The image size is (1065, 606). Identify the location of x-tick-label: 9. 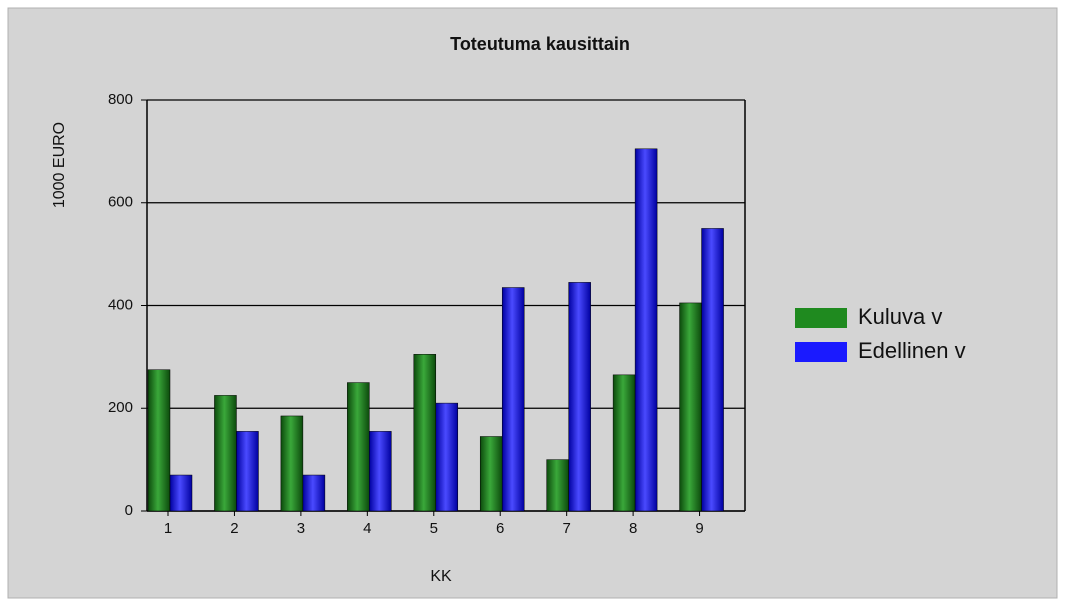
(699, 528).